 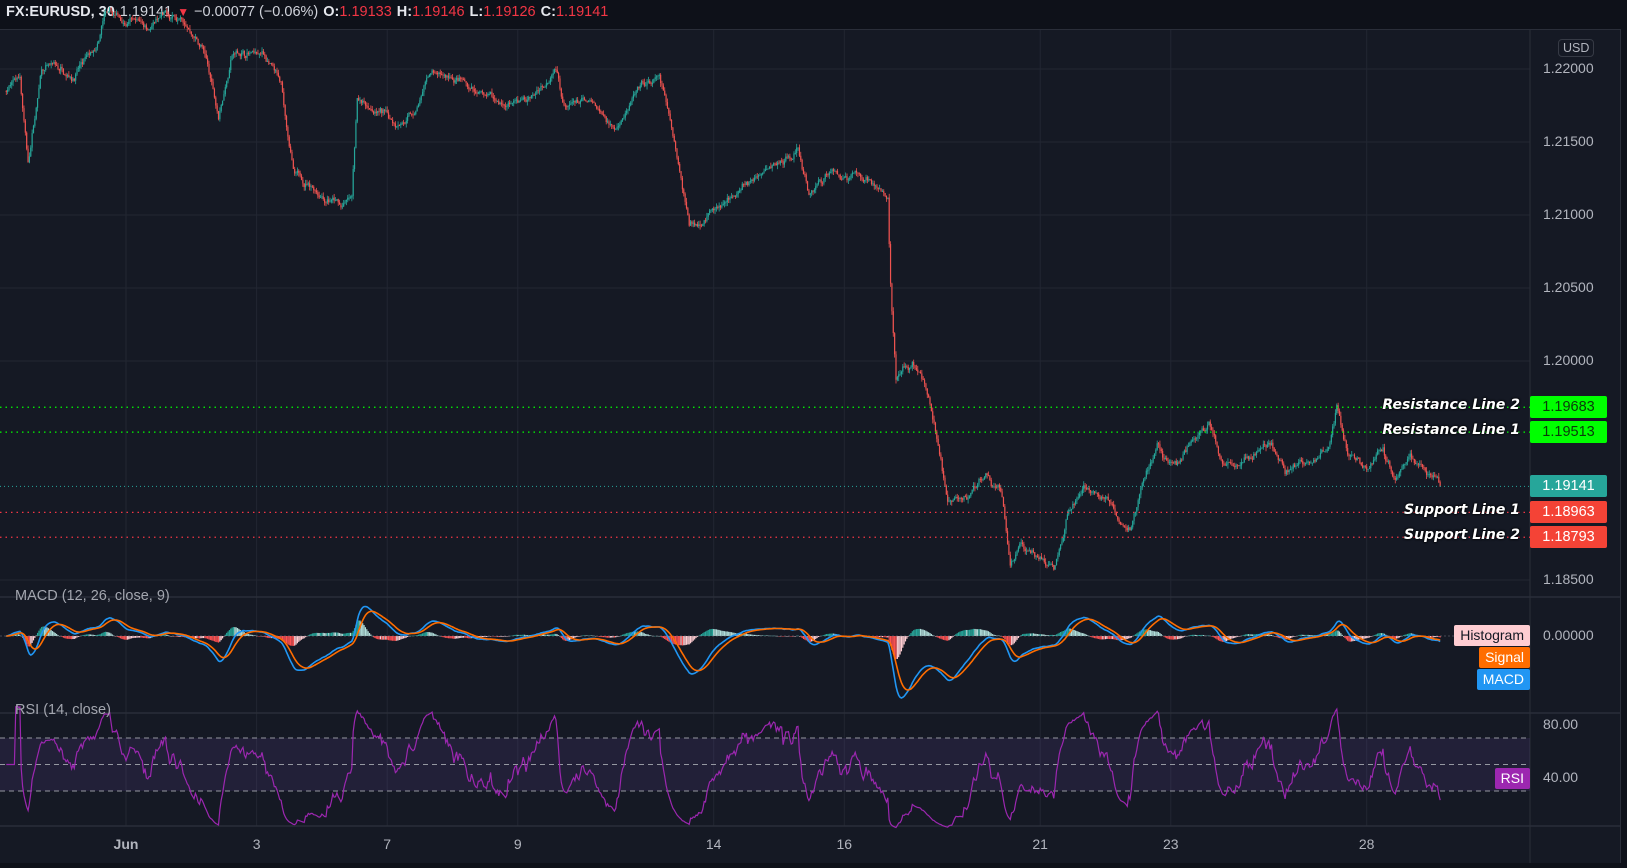 What do you see at coordinates (92, 596) in the screenshot?
I see `macd-title: MACD (12, 26, close, 9)` at bounding box center [92, 596].